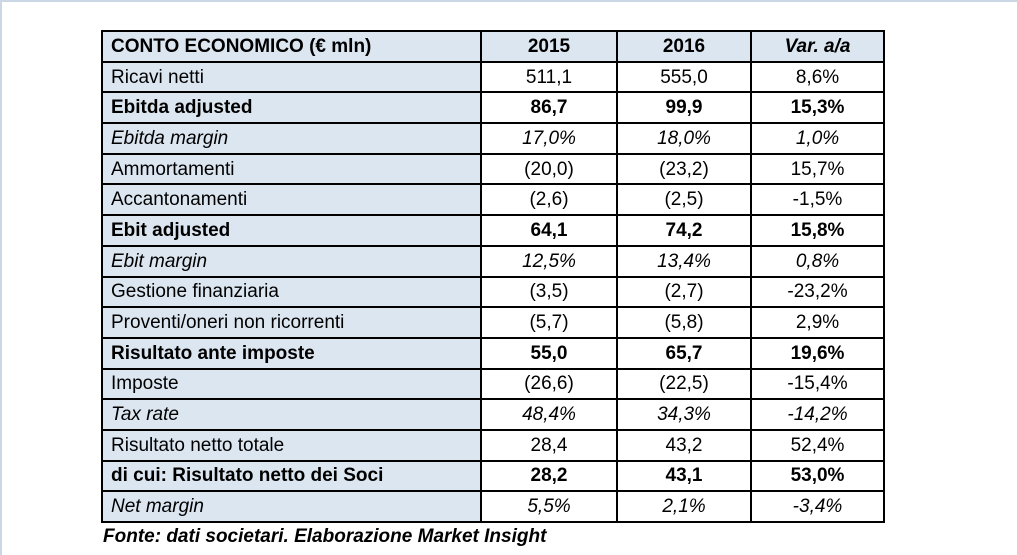 The width and height of the screenshot is (1017, 555). What do you see at coordinates (684, 414) in the screenshot?
I see `value-2016: 34,3%` at bounding box center [684, 414].